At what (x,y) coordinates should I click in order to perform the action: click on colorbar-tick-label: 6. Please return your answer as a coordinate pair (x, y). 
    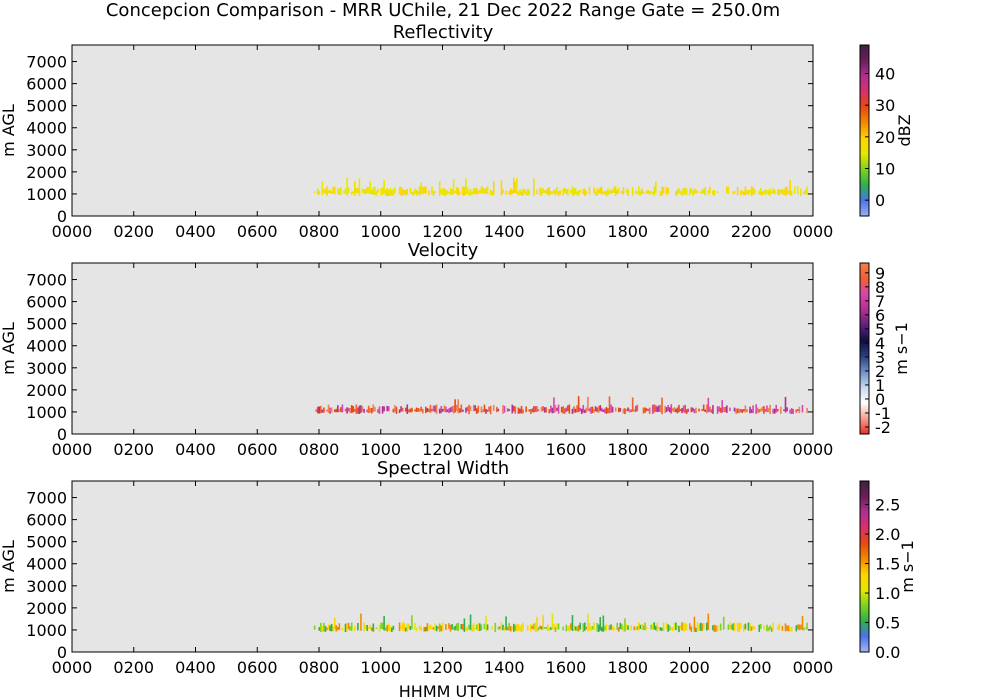
    Looking at the image, I should click on (880, 315).